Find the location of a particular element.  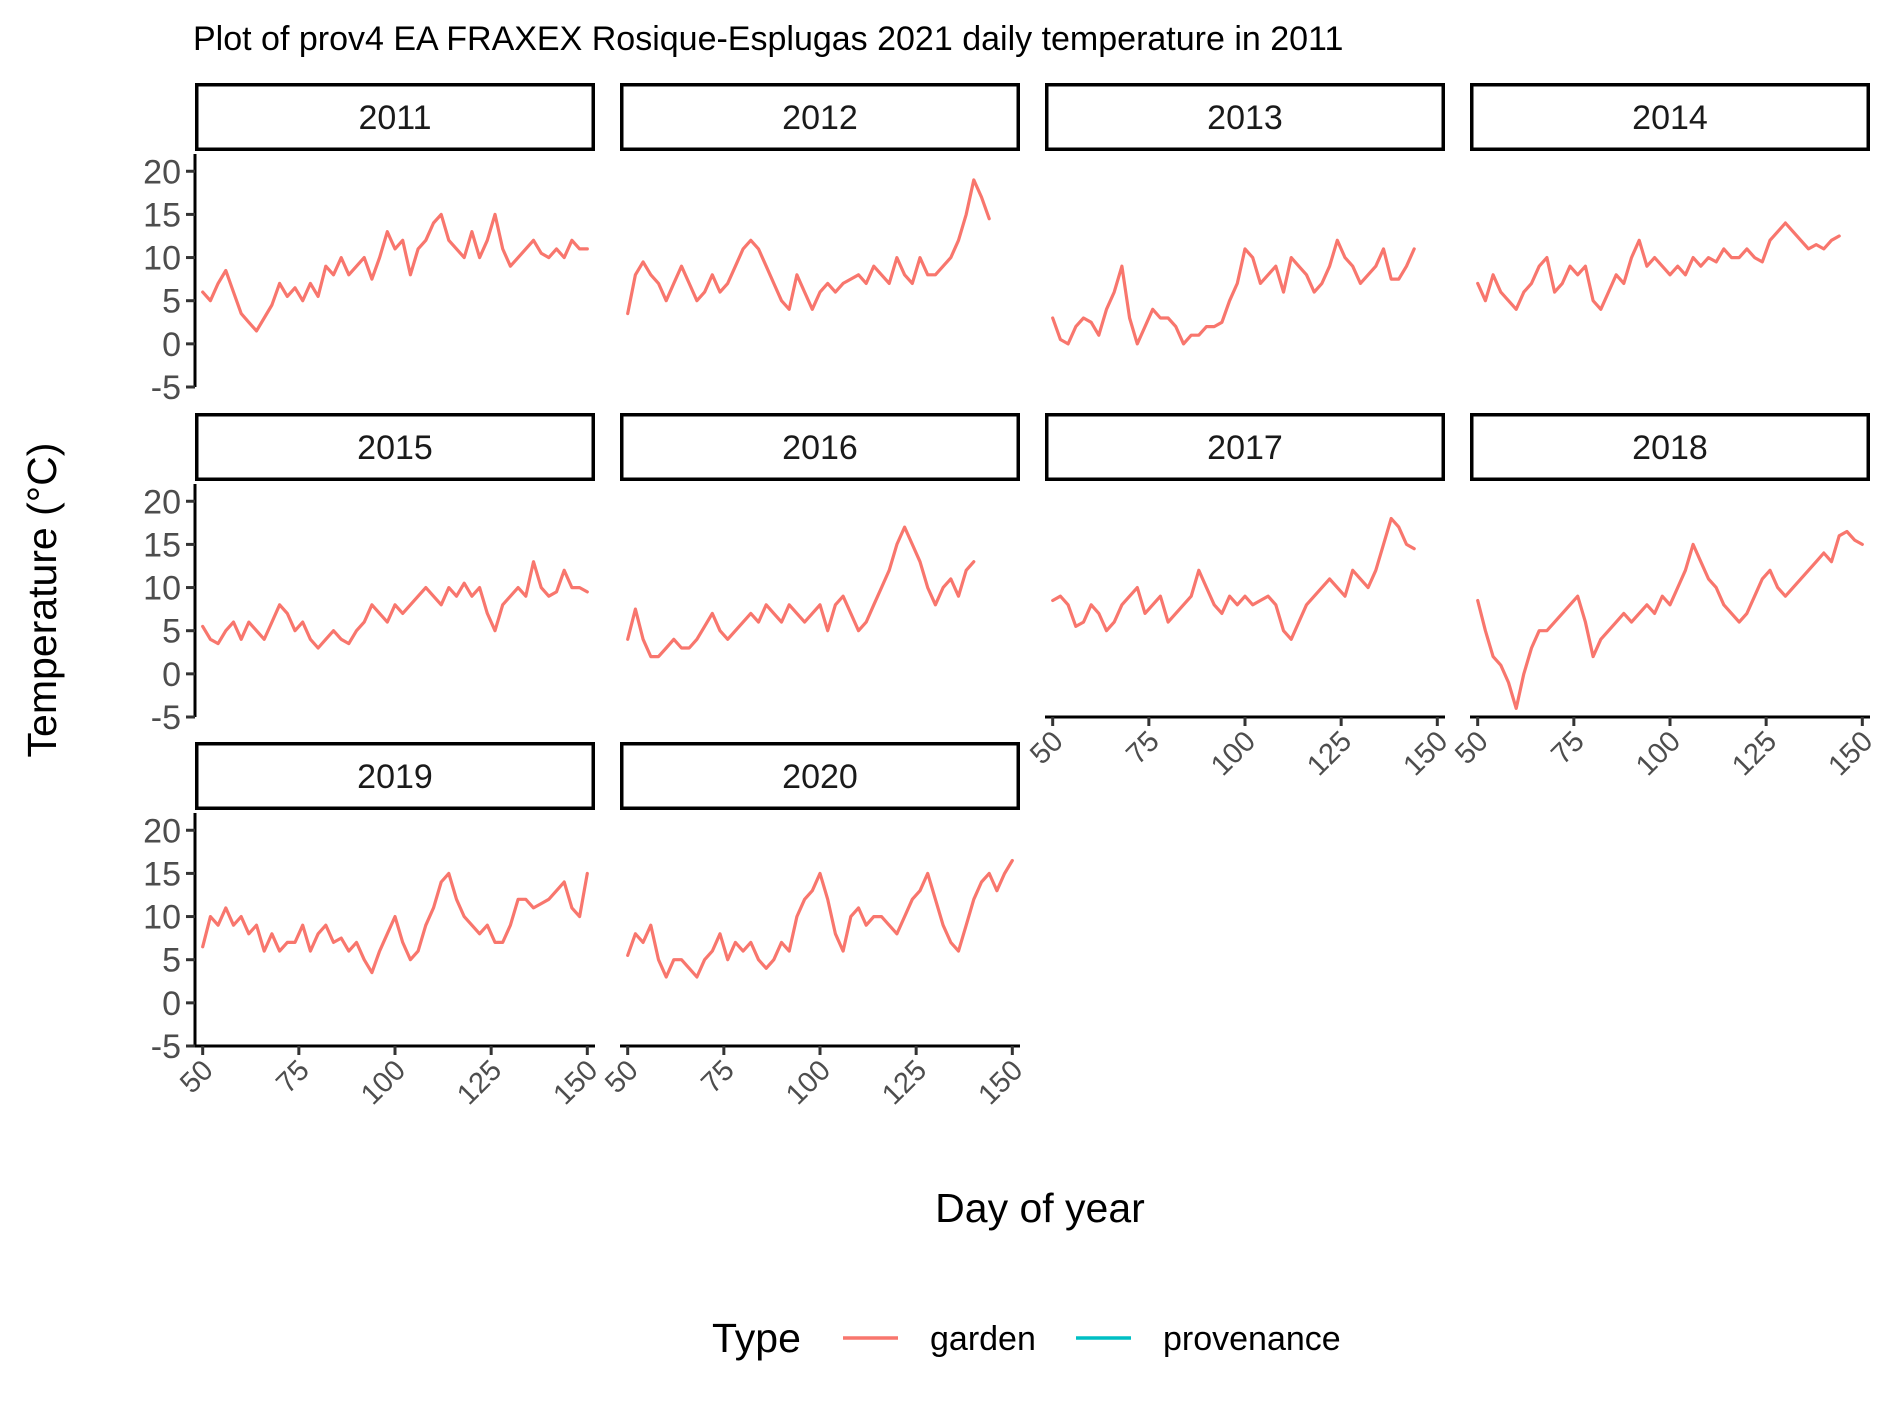

facet-strip-label: 2018 is located at coordinates (1670, 448).